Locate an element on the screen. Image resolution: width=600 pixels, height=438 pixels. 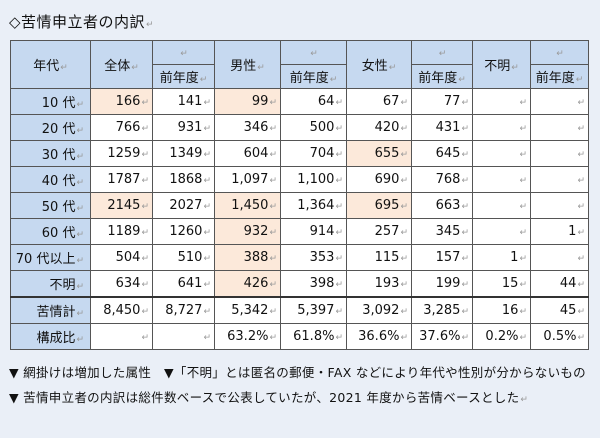
row-label: 70 代以上 is located at coordinates (50, 257).